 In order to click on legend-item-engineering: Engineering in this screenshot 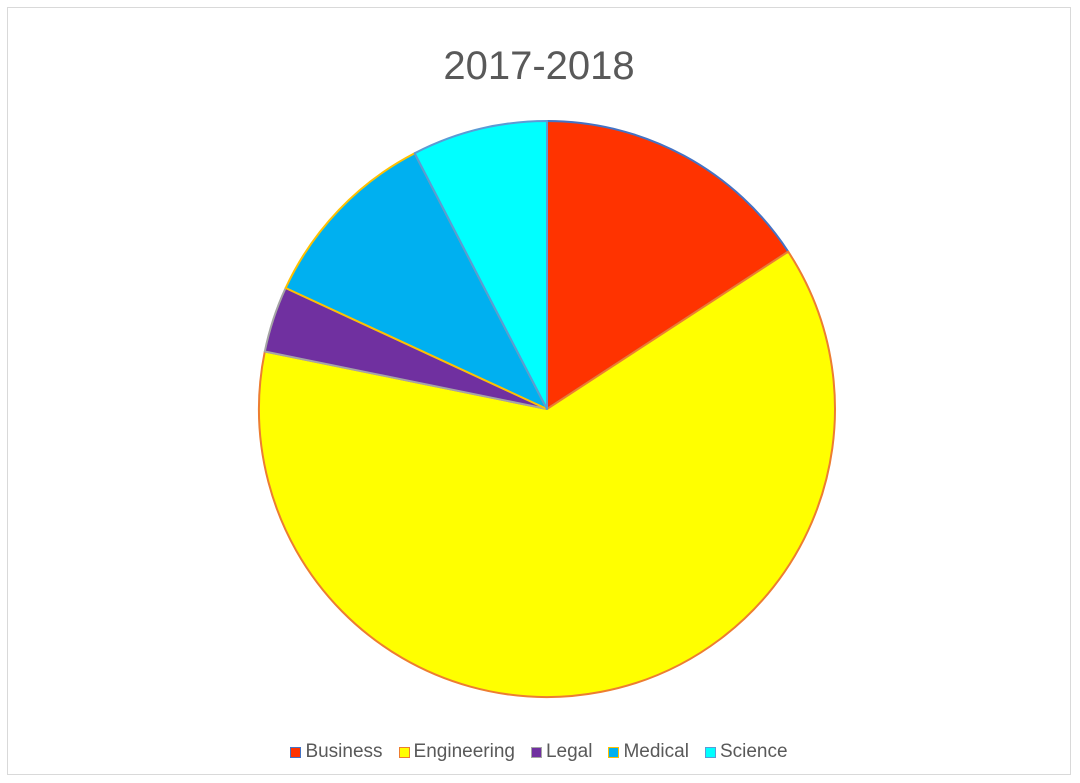, I will do `click(456, 752)`.